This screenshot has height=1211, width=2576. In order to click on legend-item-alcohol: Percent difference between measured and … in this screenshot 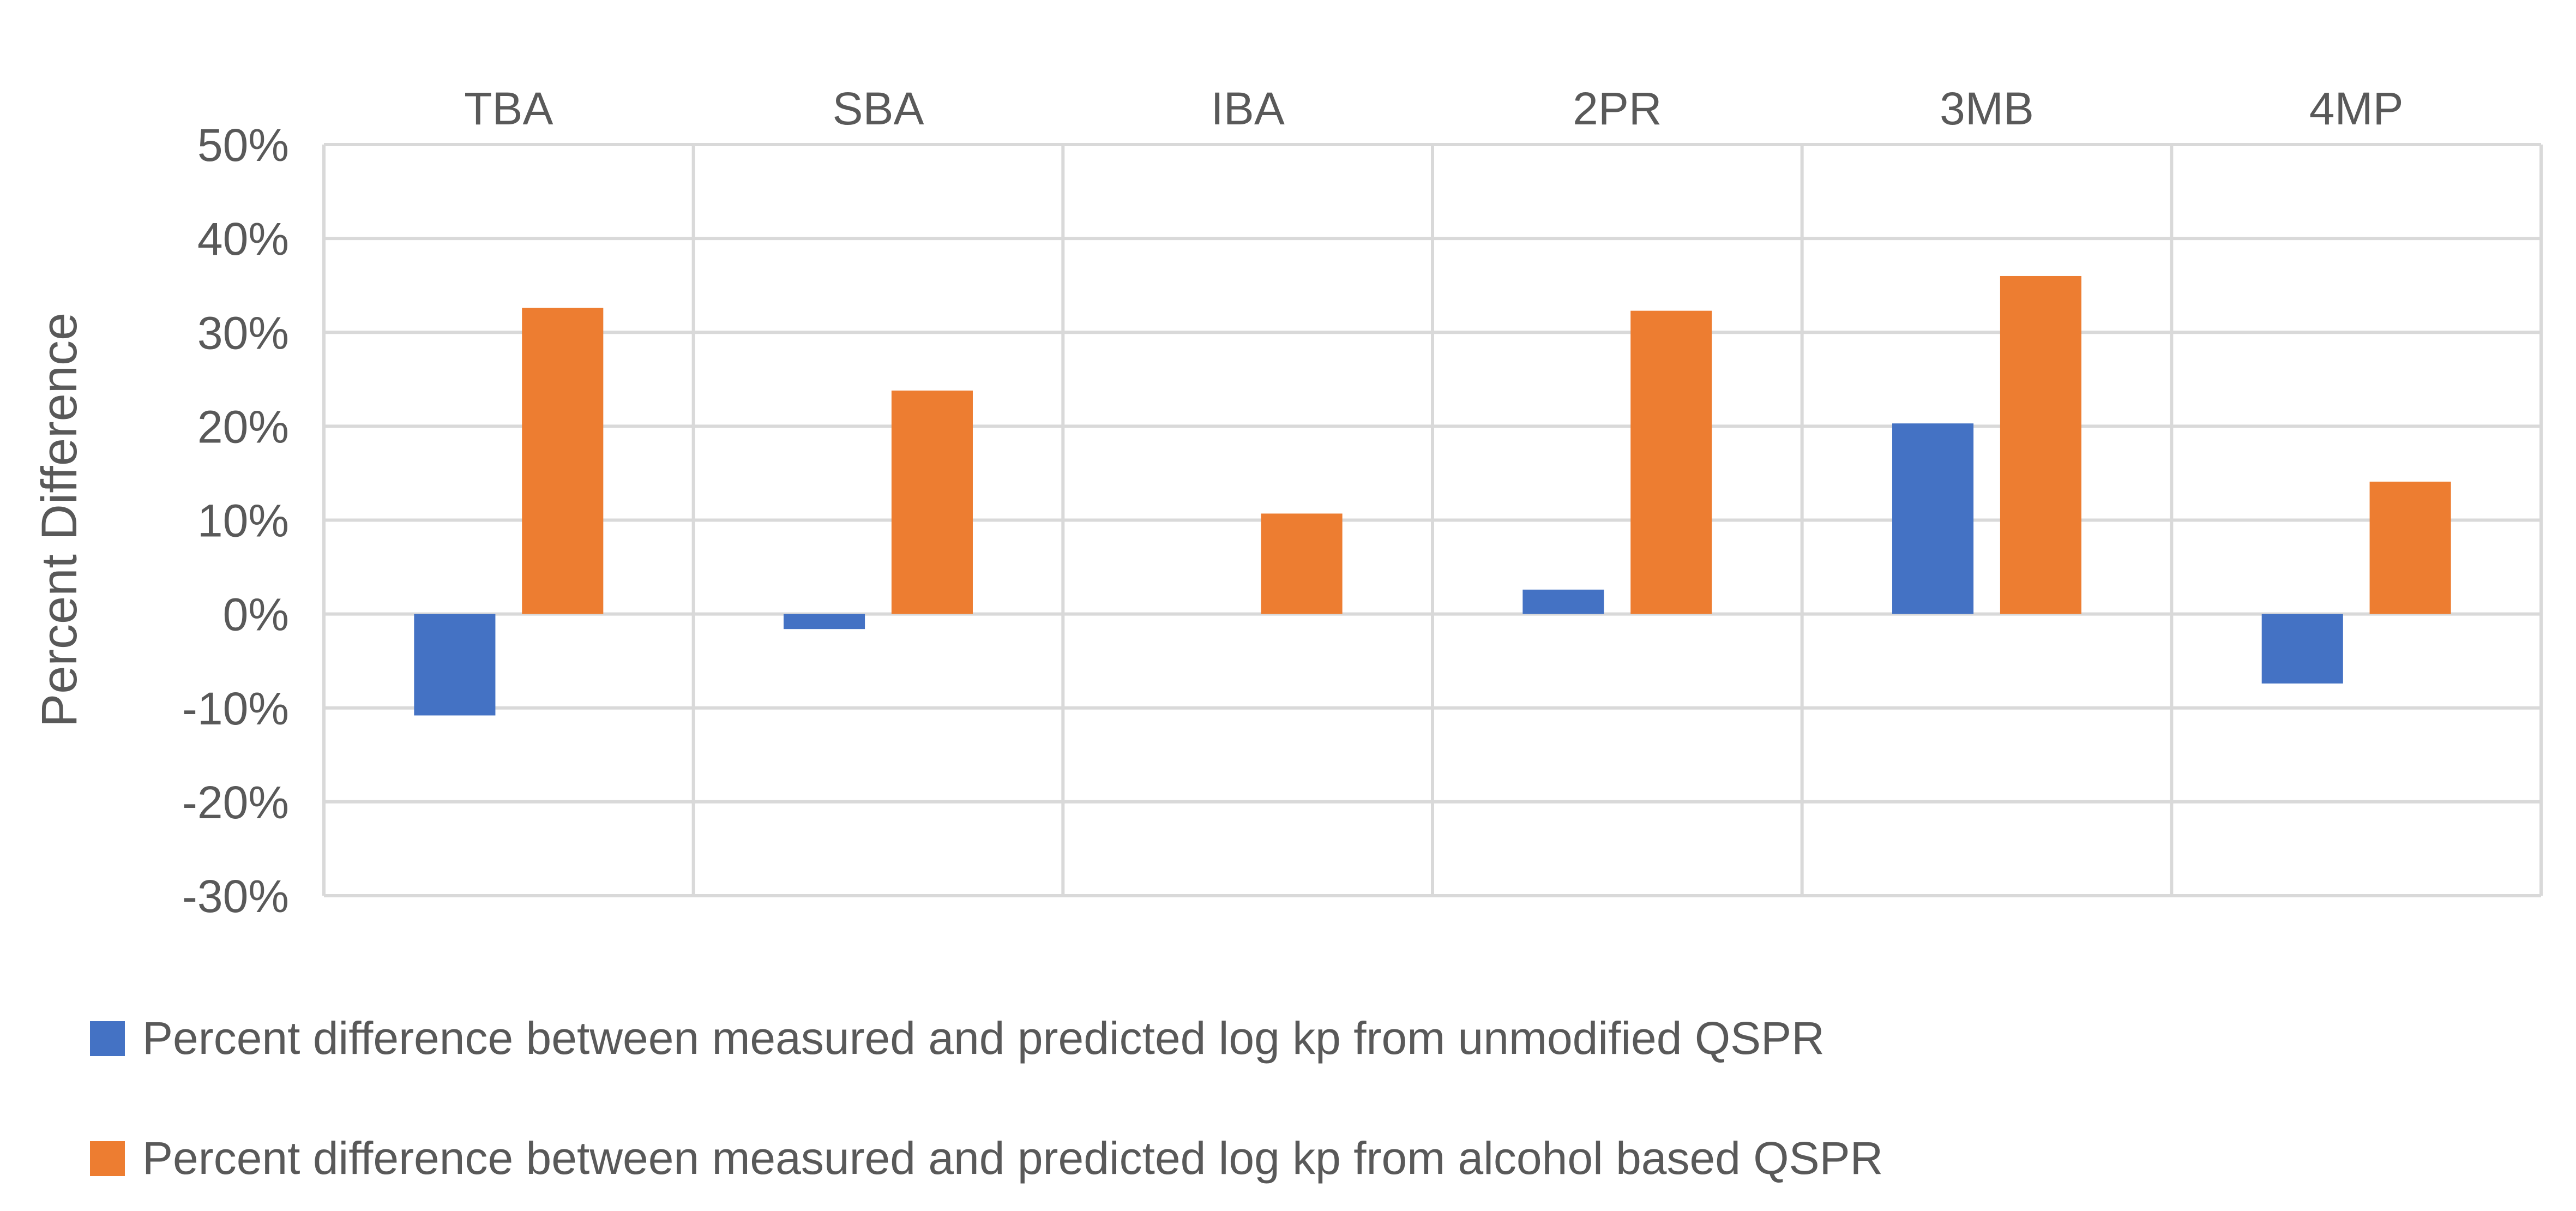, I will do `click(986, 1158)`.